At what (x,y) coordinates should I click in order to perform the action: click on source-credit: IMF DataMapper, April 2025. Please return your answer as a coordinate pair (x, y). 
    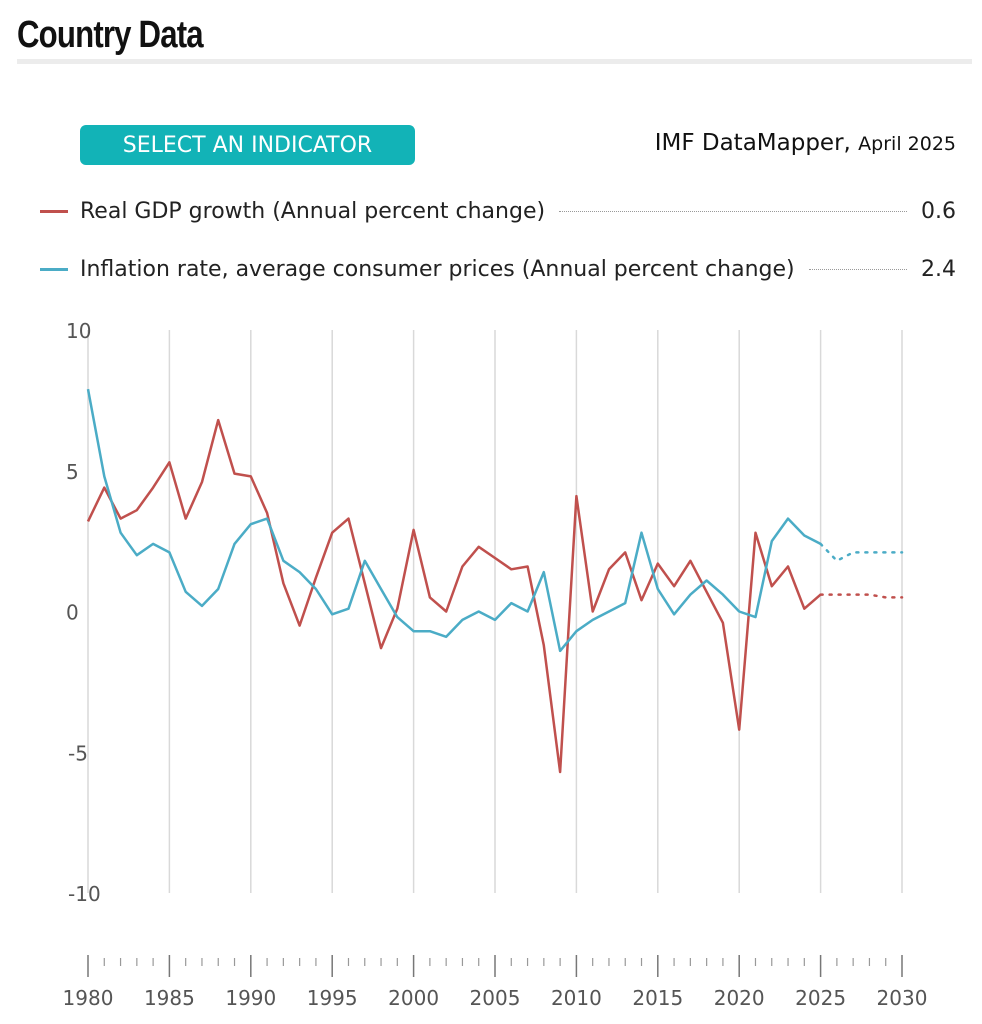
    Looking at the image, I should click on (805, 143).